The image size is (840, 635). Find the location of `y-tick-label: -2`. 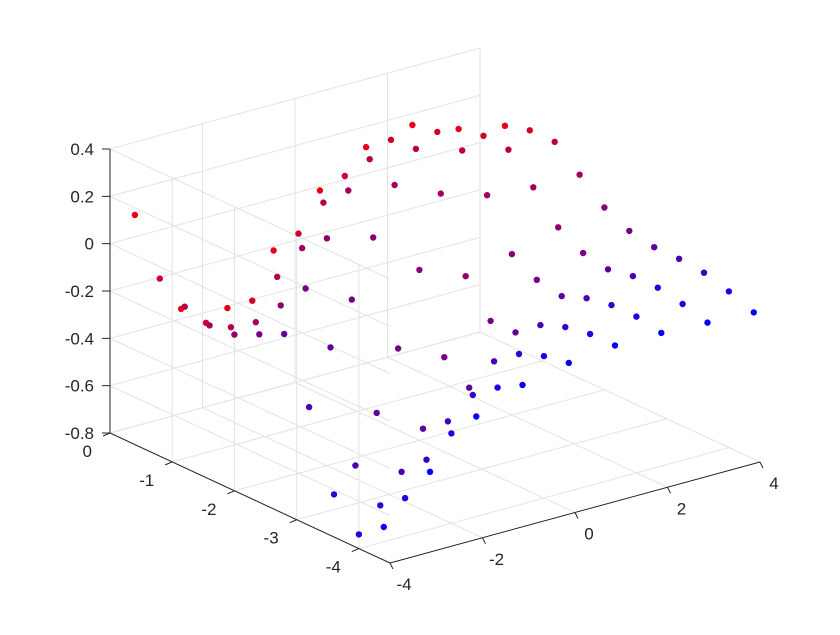

y-tick-label: -2 is located at coordinates (208, 509).